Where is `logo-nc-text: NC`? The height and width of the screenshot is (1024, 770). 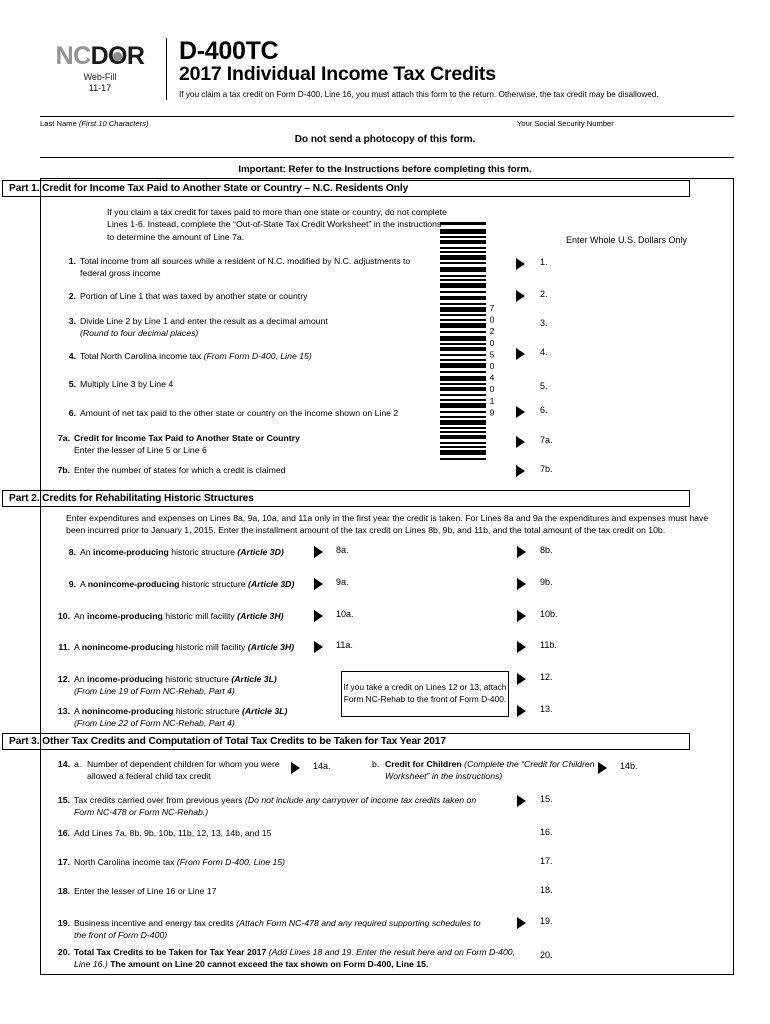
logo-nc-text: NC is located at coordinates (73, 56).